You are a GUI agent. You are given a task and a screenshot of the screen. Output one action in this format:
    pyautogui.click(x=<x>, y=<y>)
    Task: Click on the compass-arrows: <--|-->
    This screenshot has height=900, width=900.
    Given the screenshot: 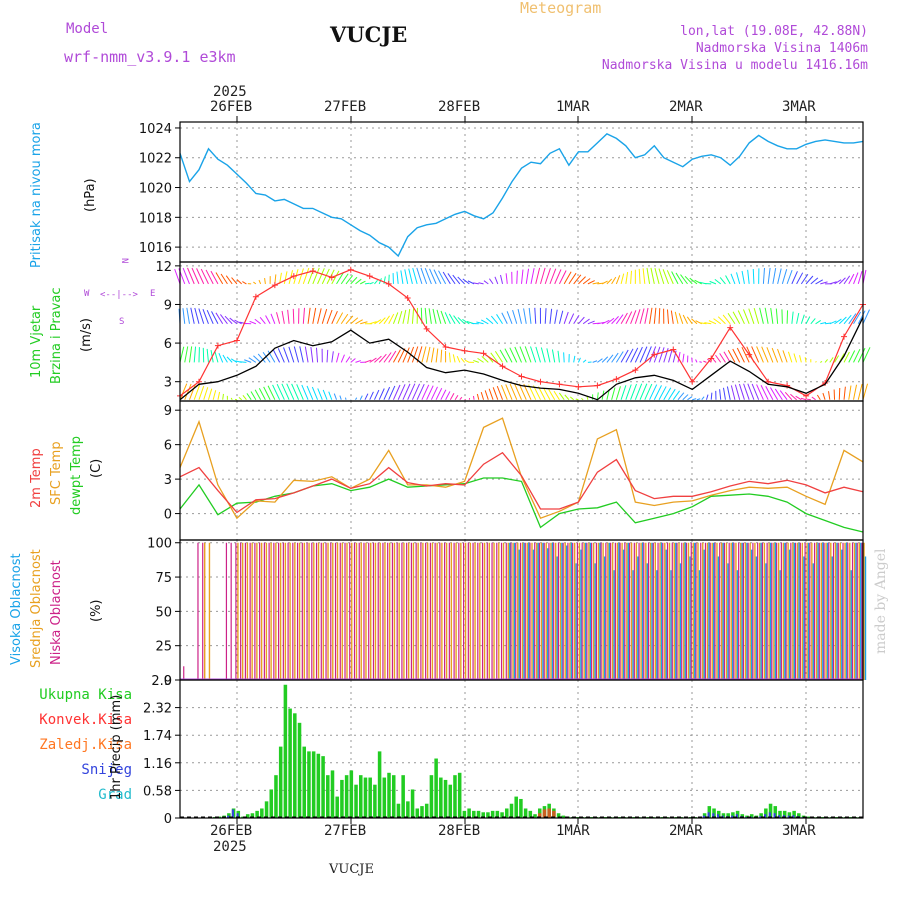 What is the action you would take?
    pyautogui.click(x=119, y=295)
    